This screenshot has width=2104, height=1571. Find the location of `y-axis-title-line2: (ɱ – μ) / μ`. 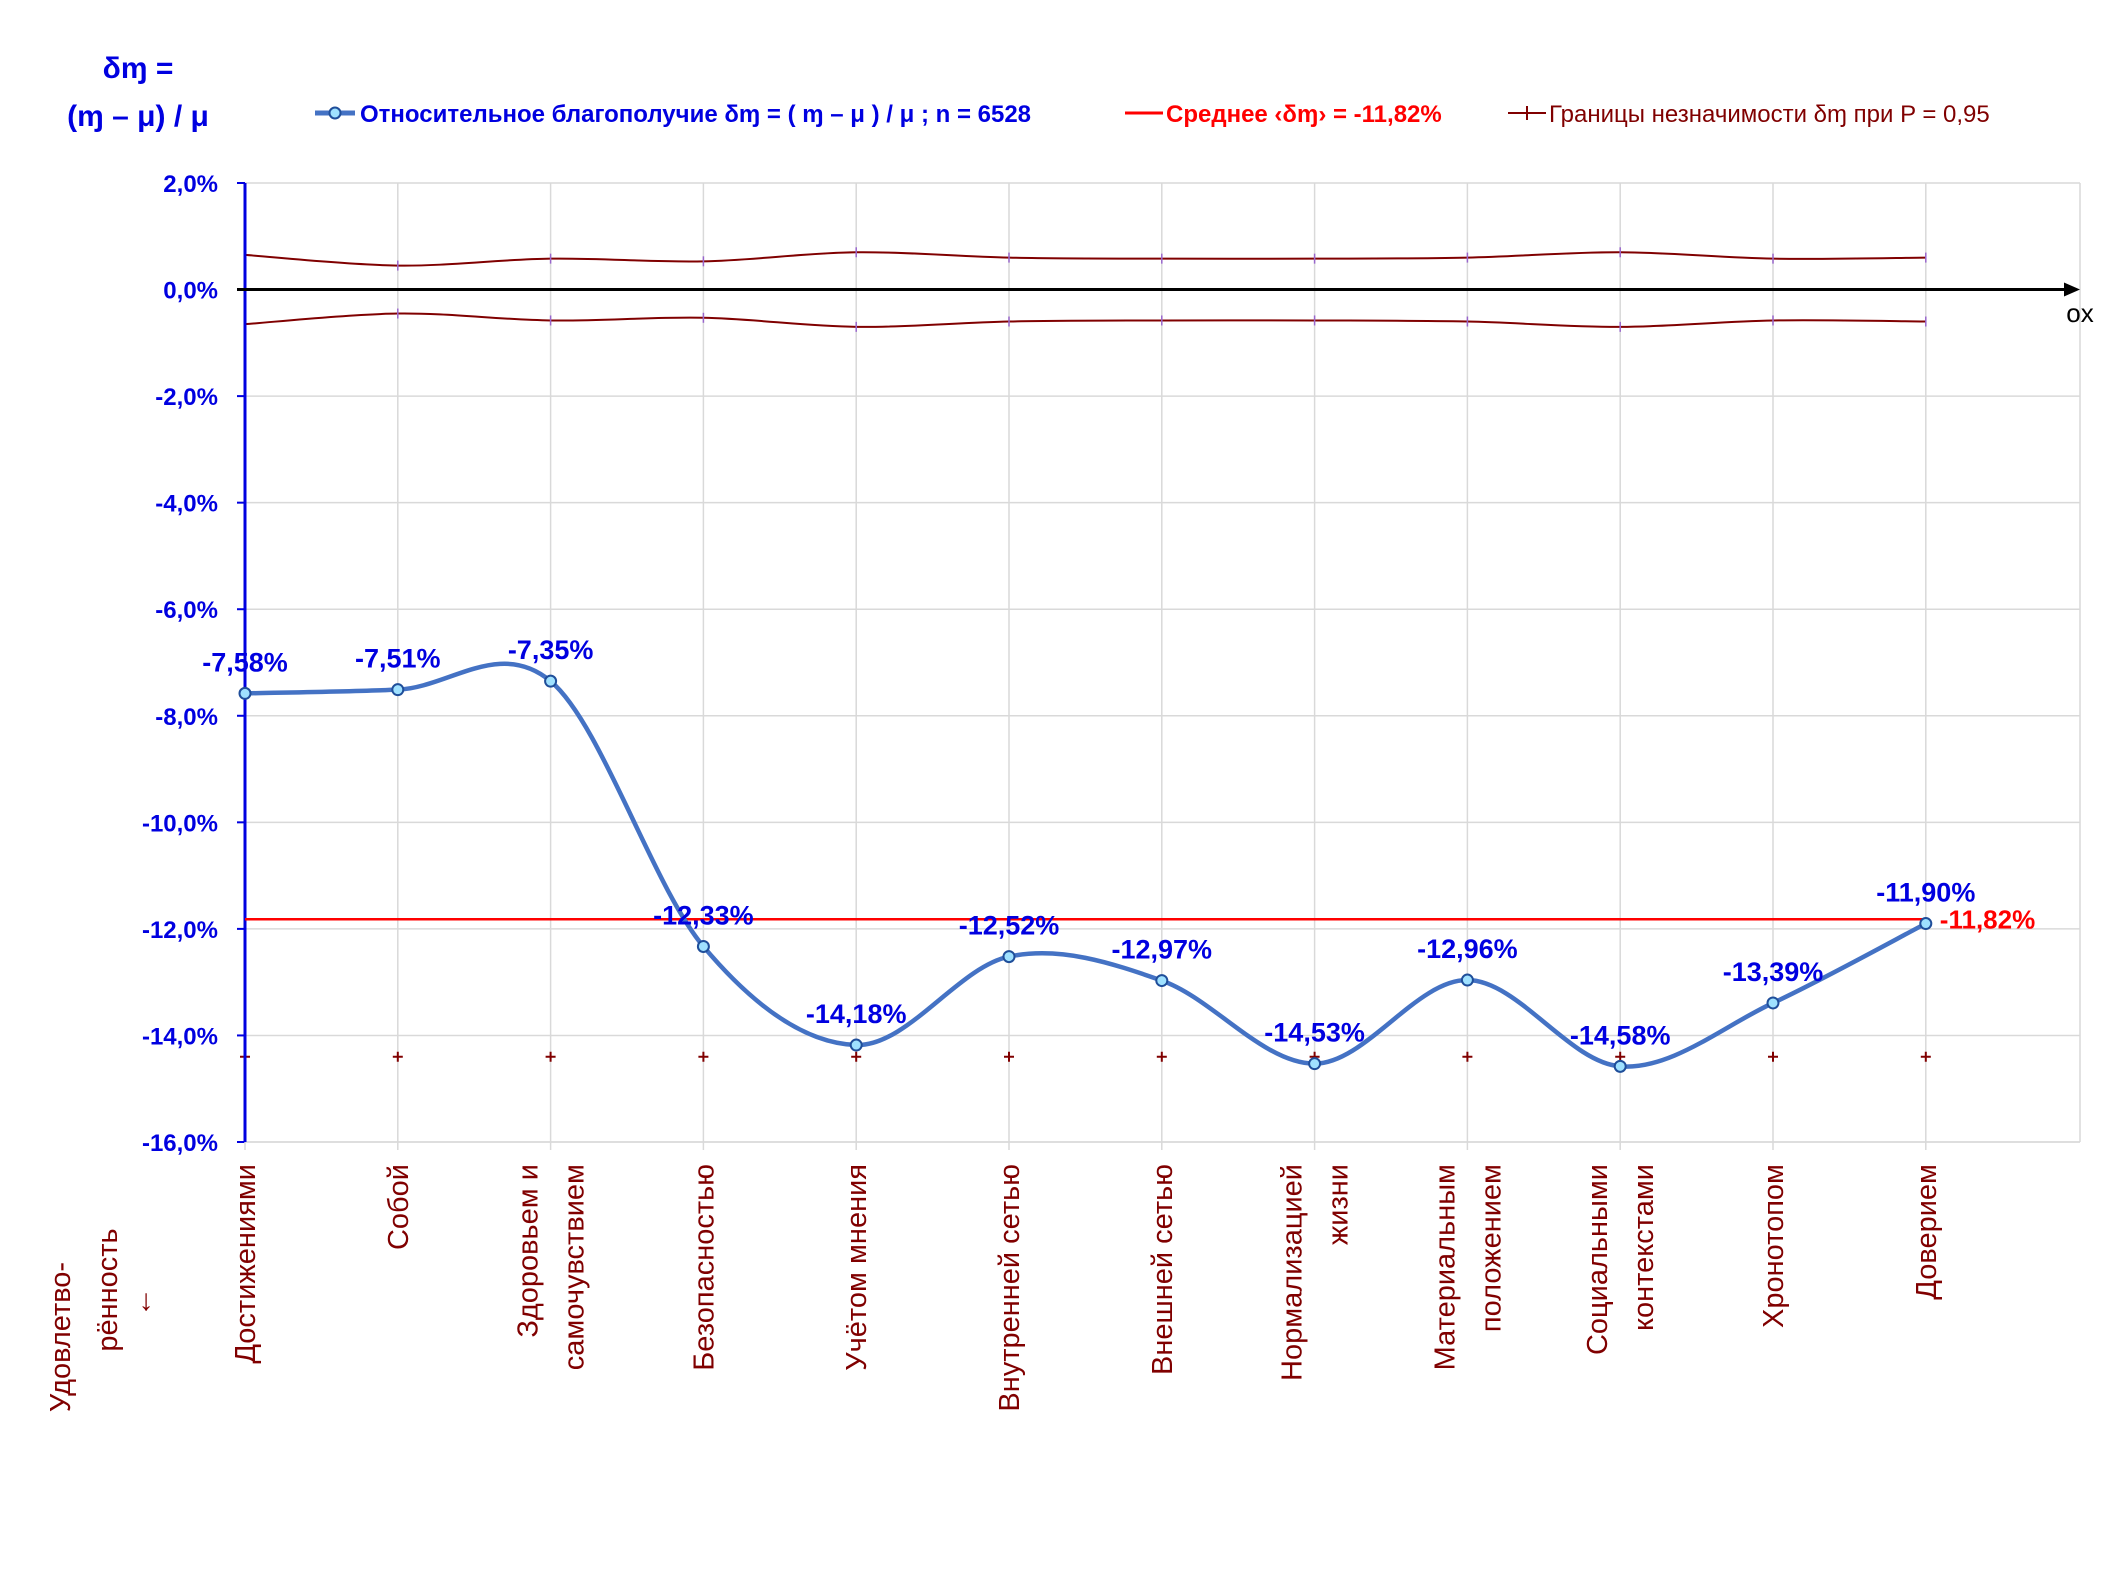

y-axis-title-line2: (ɱ – μ) / μ is located at coordinates (138, 116).